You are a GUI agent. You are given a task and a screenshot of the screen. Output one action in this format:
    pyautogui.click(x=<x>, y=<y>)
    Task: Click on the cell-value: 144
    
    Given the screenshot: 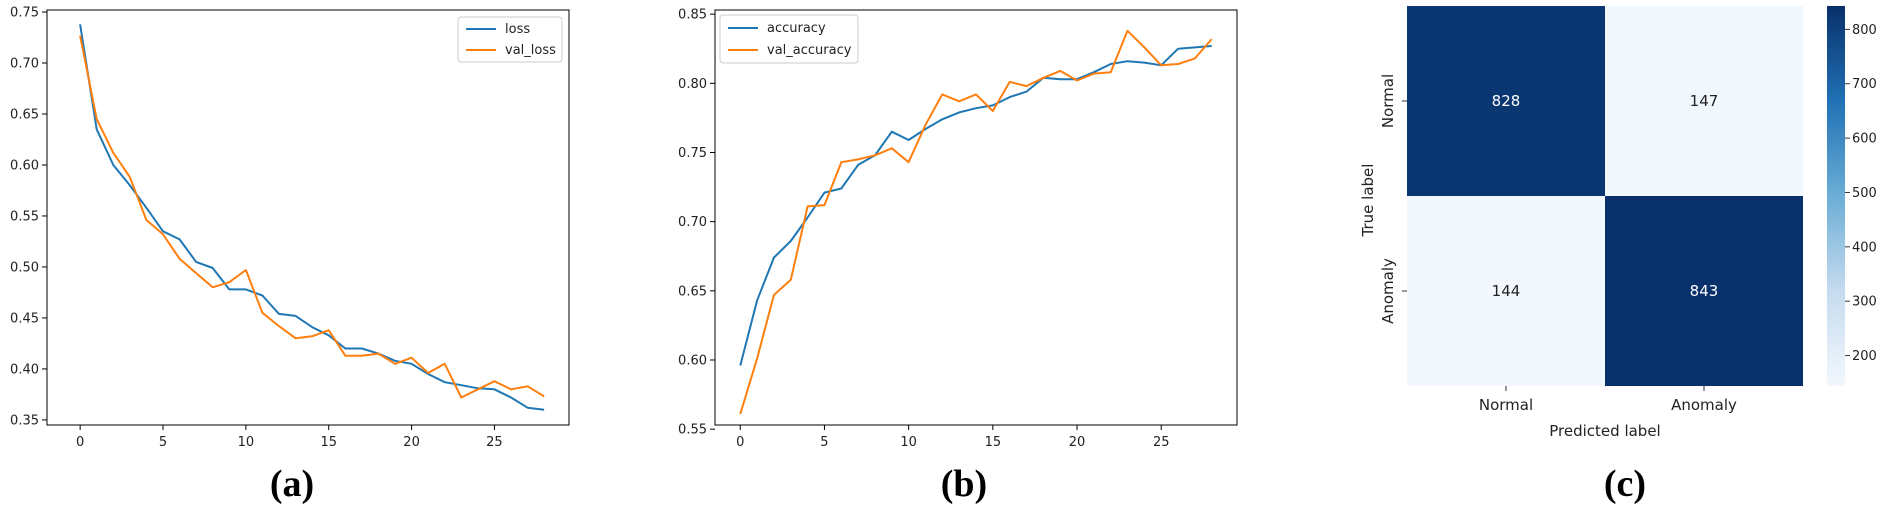 What is the action you would take?
    pyautogui.click(x=1506, y=291)
    